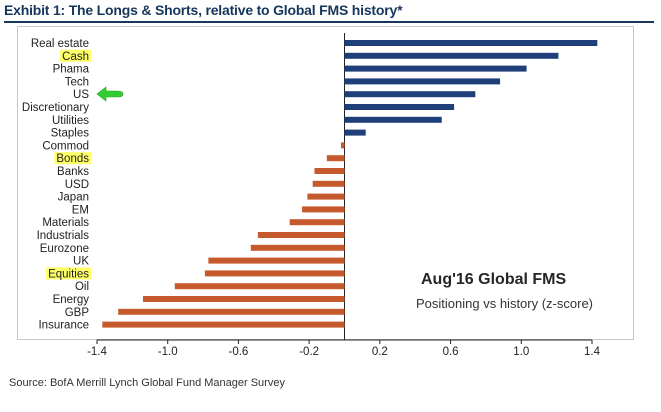 The image size is (661, 412). I want to click on category-label: Phama, so click(71, 70).